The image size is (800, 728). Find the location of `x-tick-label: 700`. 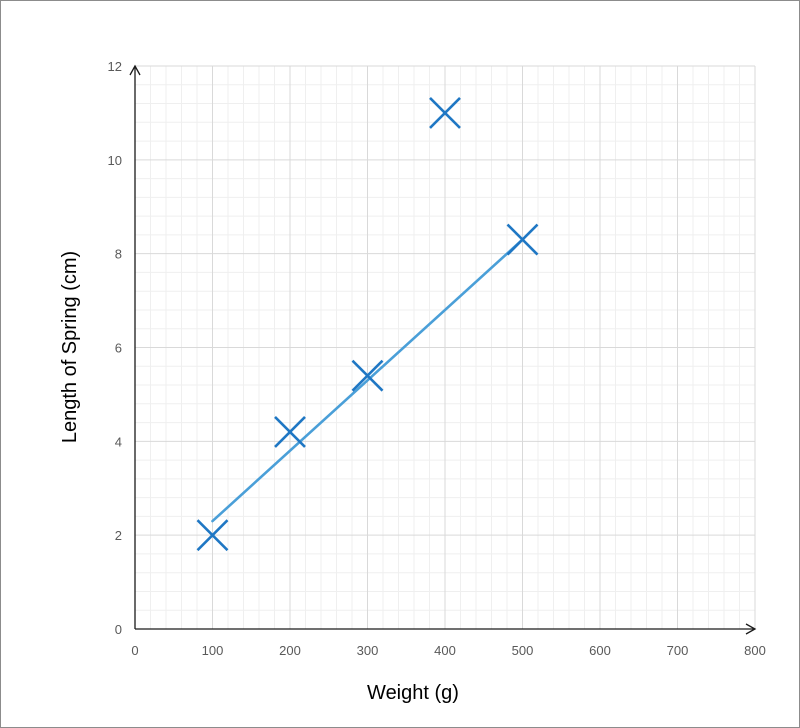

x-tick-label: 700 is located at coordinates (678, 650).